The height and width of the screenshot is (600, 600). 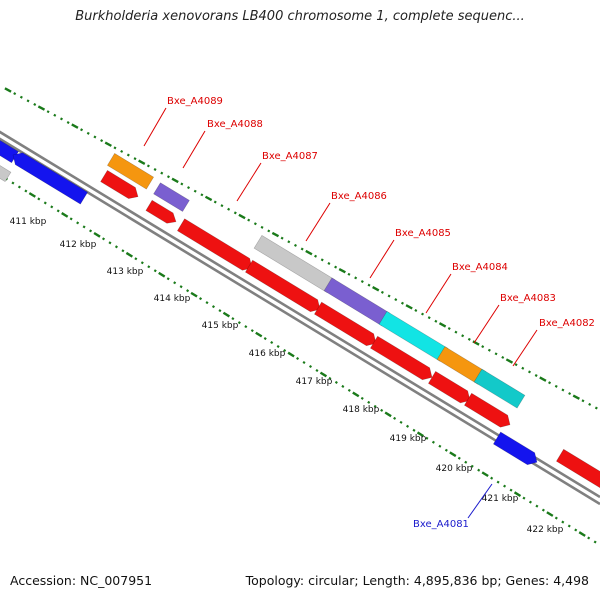 I want to click on gene-label: Bxe_A4086, so click(x=359, y=196).